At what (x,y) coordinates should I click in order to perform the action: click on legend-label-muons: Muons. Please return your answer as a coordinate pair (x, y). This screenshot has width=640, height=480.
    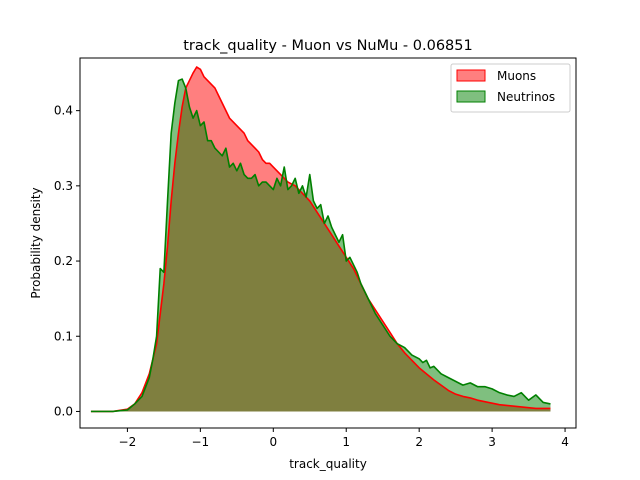
    Looking at the image, I should click on (516, 76).